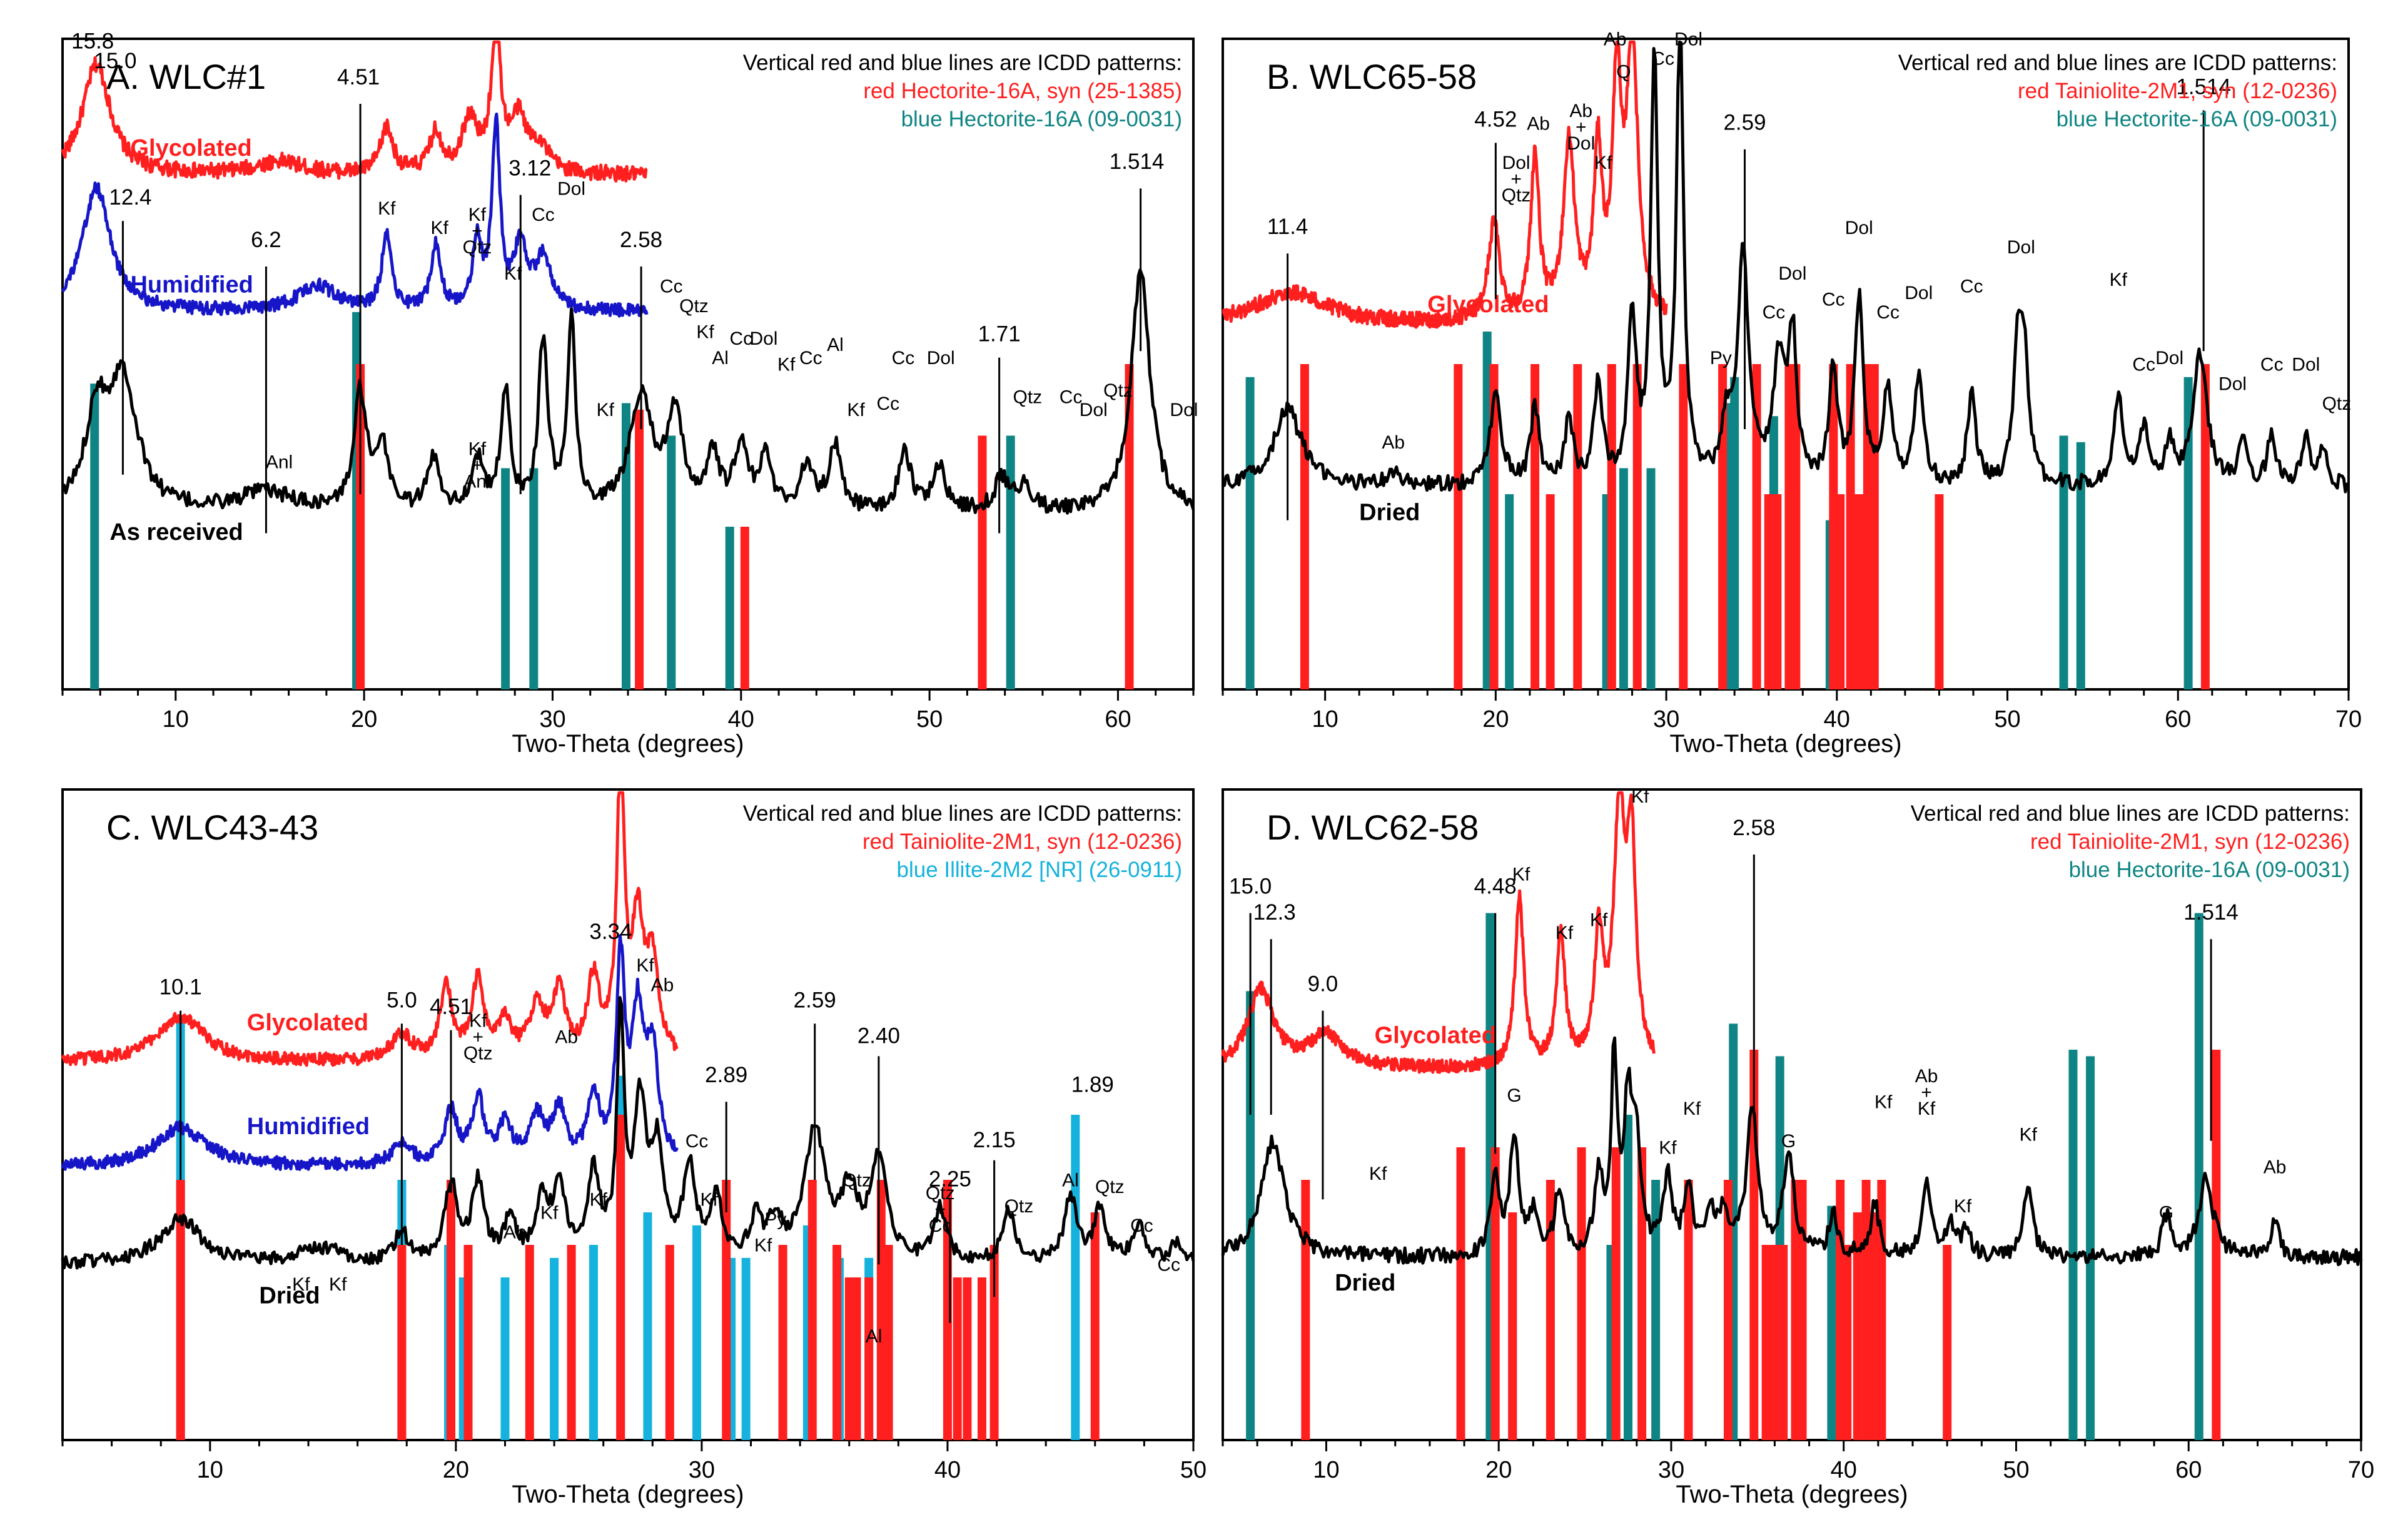 The width and height of the screenshot is (2408, 1517). I want to click on dspacing-label: 2.40, so click(878, 1036).